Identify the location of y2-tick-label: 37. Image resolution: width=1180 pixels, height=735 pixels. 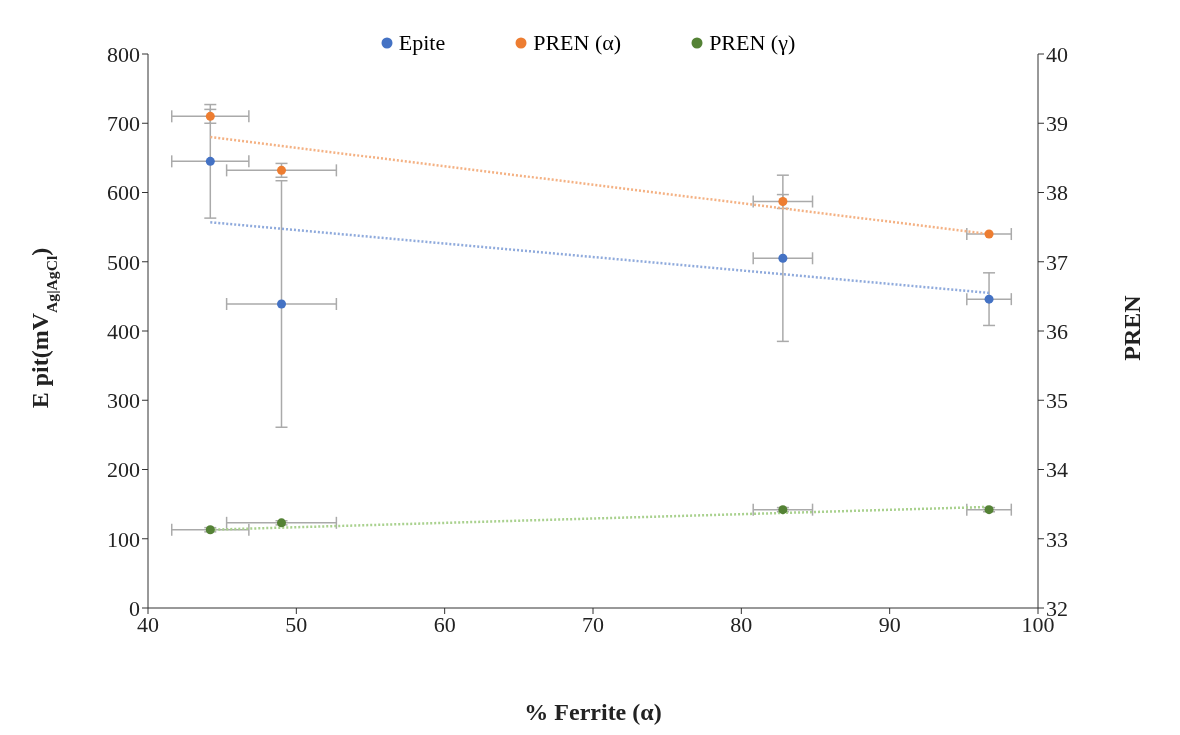
(1057, 262).